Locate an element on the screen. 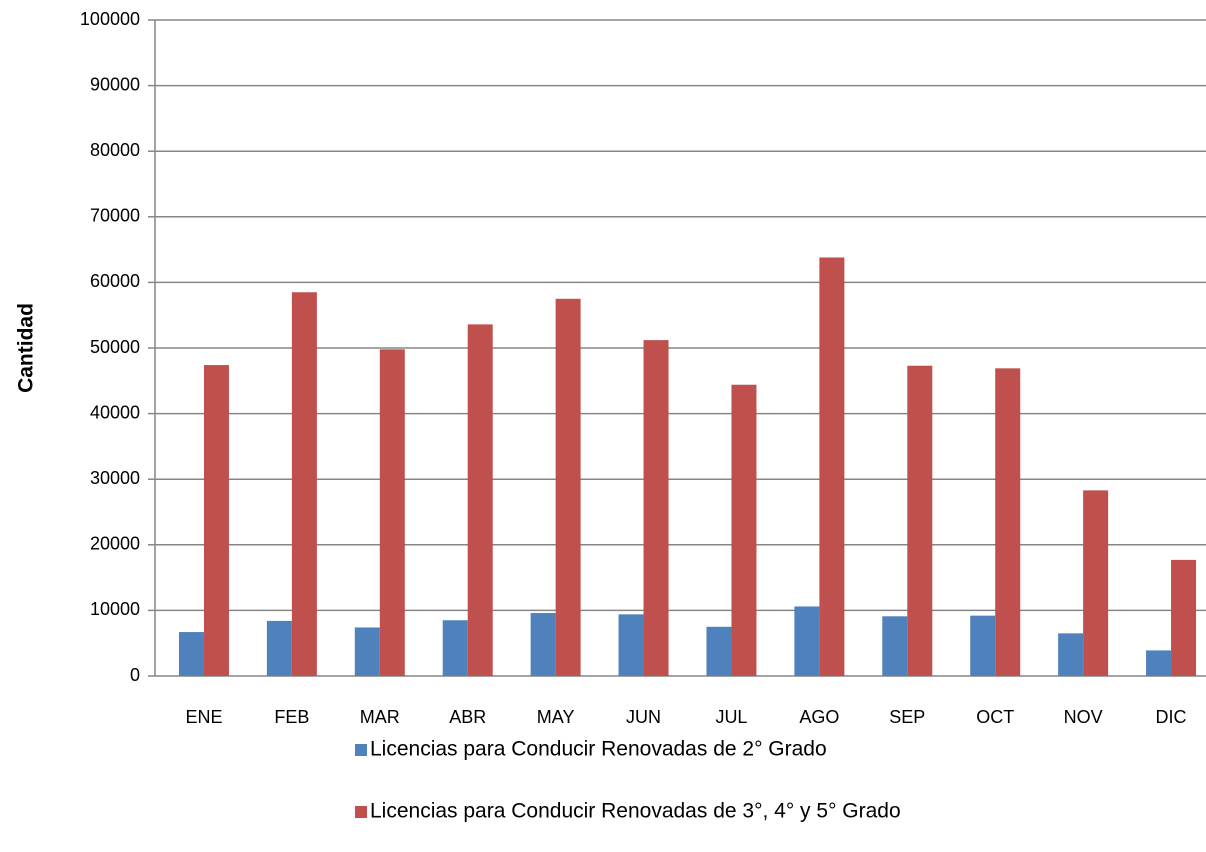 This screenshot has width=1206, height=852. y-tick-label: 30000 is located at coordinates (115, 478).